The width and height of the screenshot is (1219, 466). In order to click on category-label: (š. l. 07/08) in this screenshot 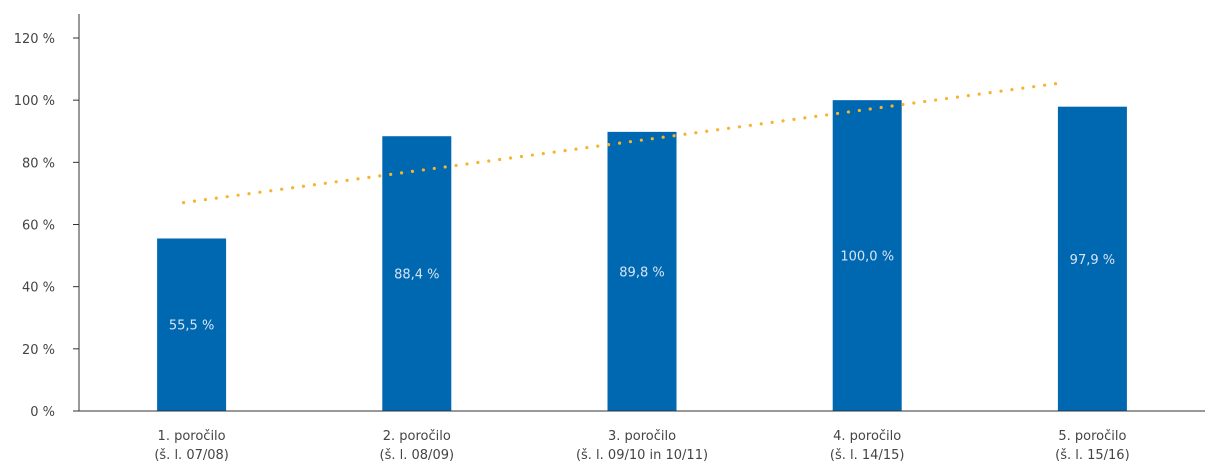, I will do `click(191, 455)`.